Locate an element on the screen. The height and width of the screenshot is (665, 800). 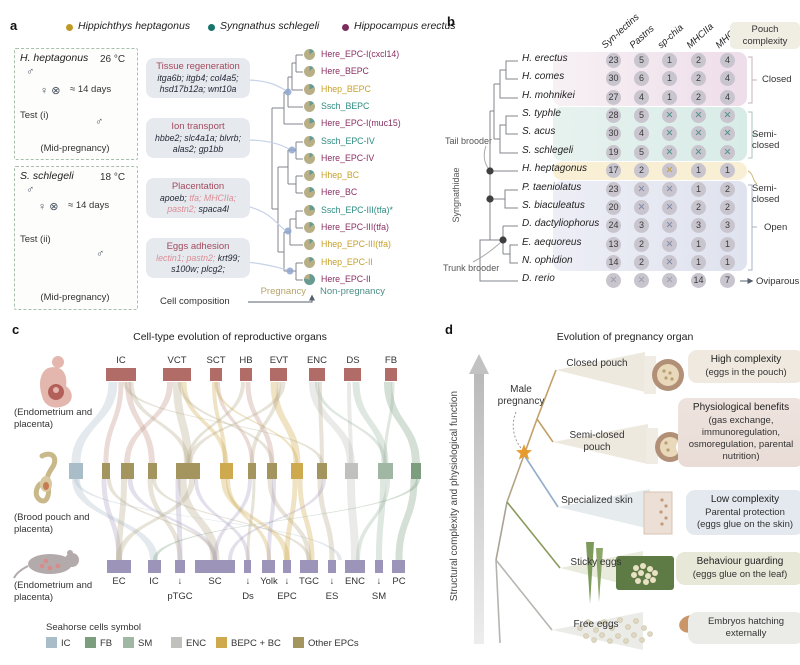
test2-stage: (Mid-pregnancy) is located at coordinates (75, 297).